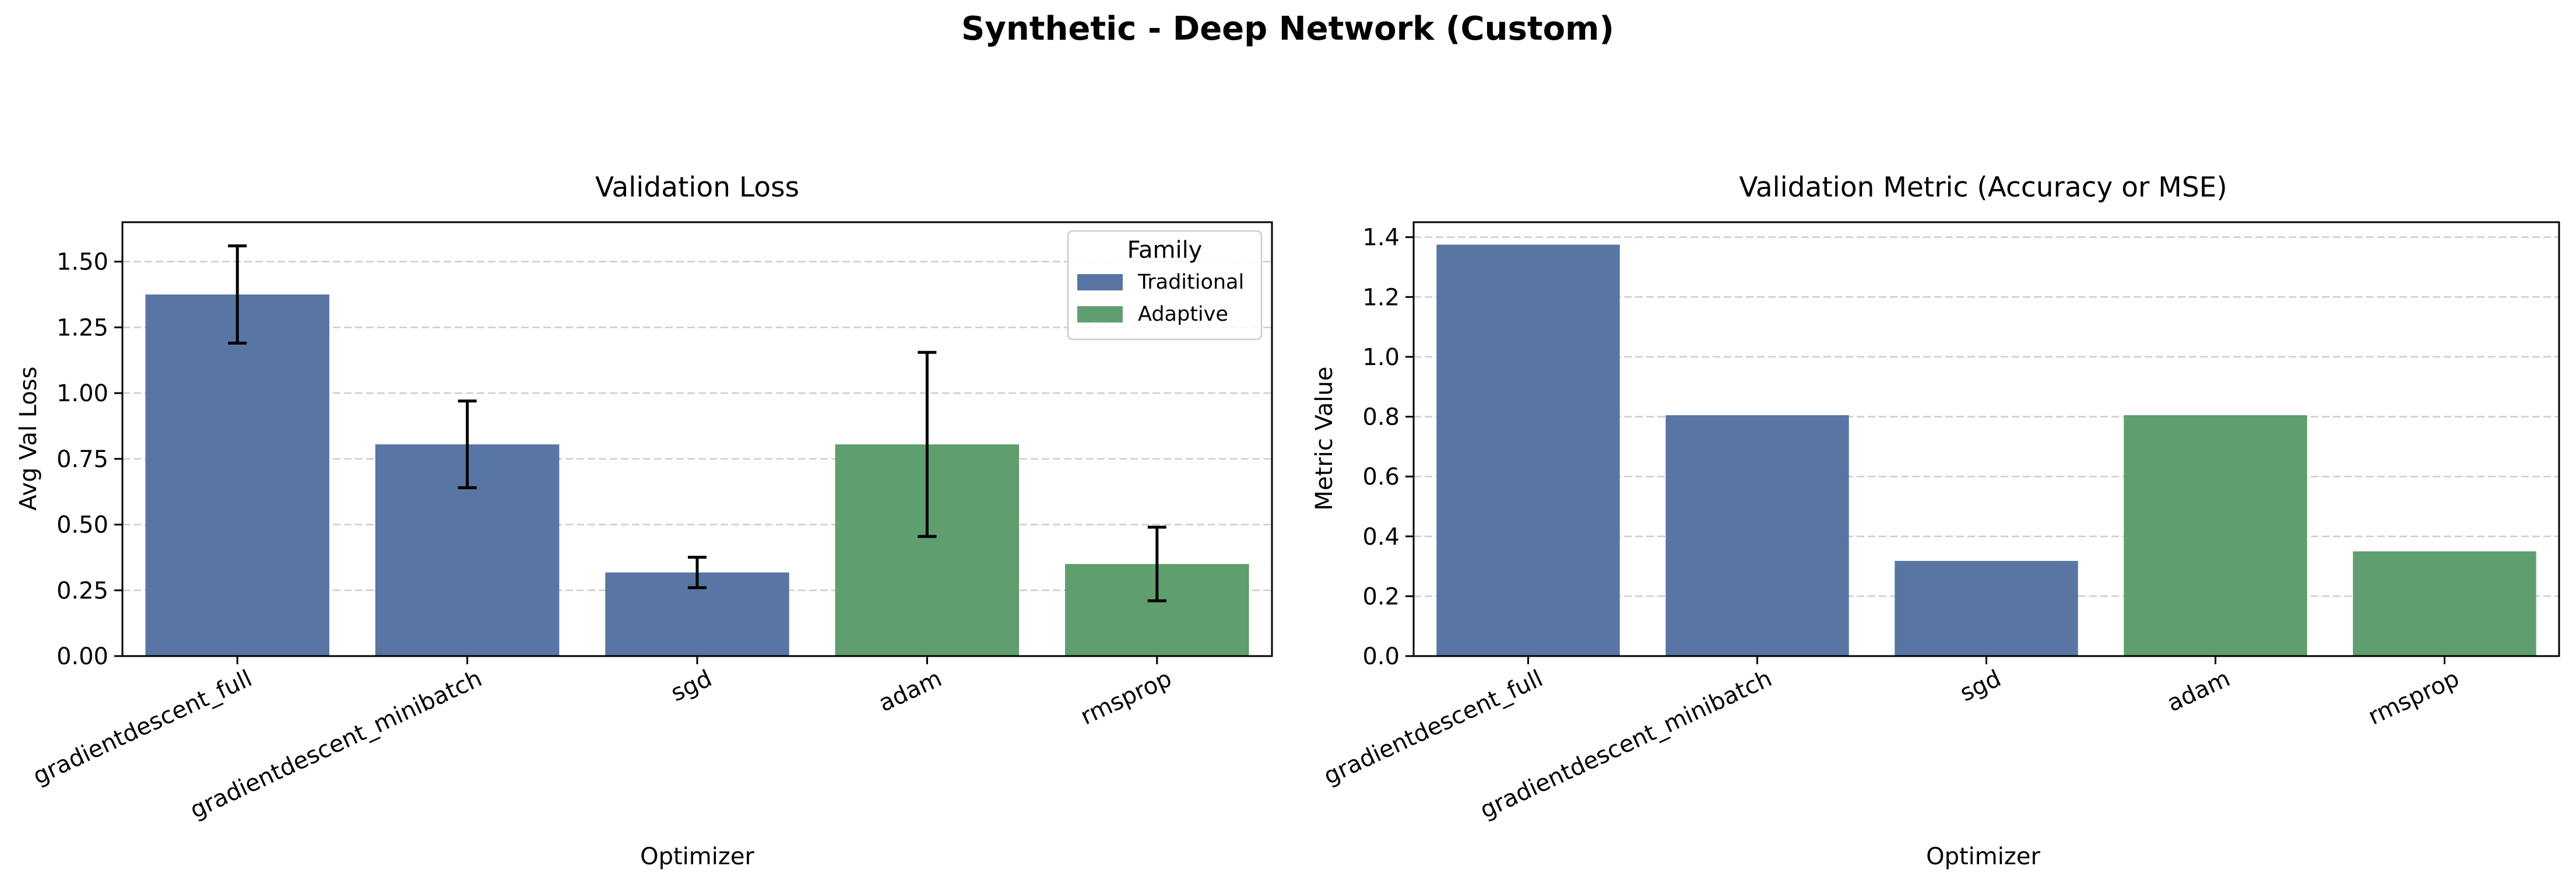  What do you see at coordinates (82, 328) in the screenshot?
I see `y-tick-label: 1.25` at bounding box center [82, 328].